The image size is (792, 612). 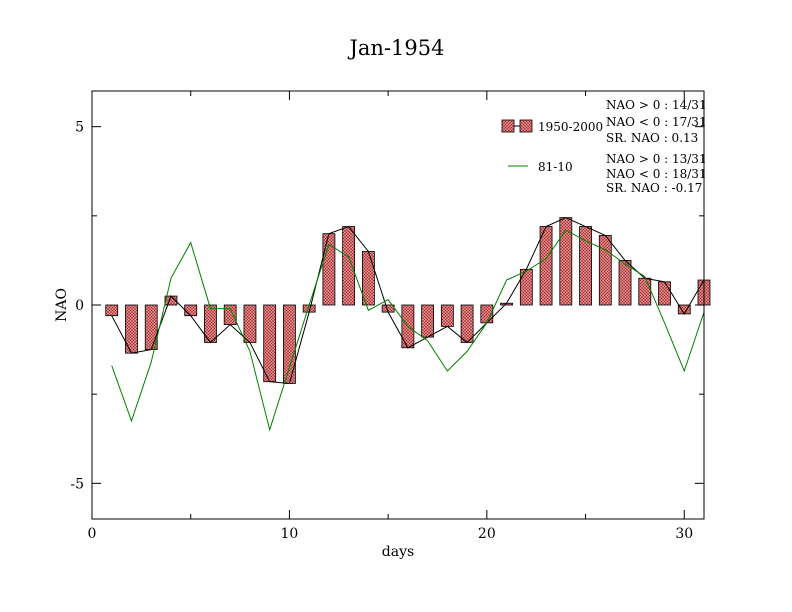 I want to click on stat-nao-positive-1950-2000: NAO > 0 : 14/31, so click(x=656, y=105).